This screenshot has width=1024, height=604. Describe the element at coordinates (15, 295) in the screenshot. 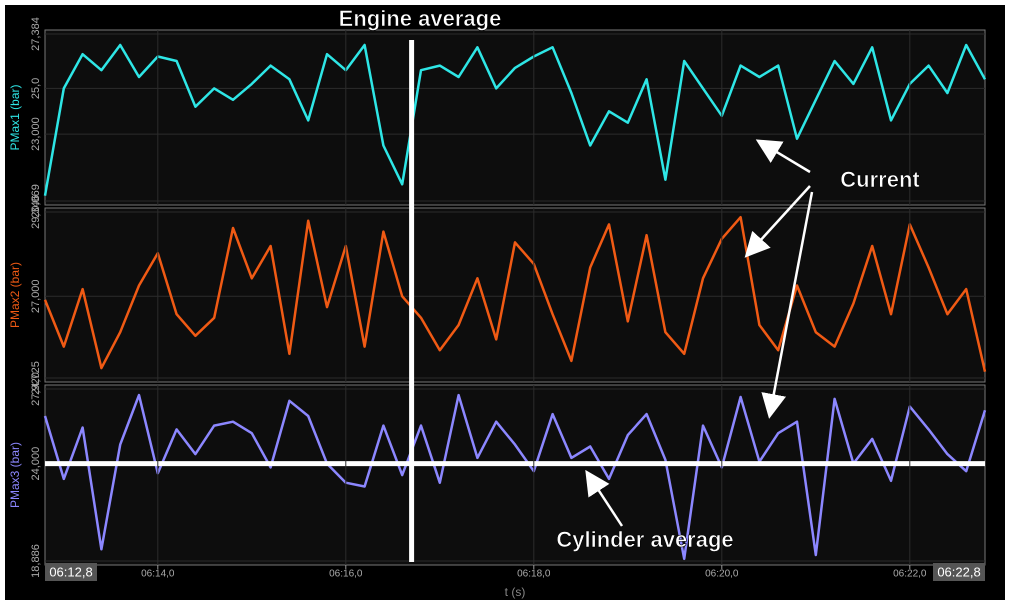

I see `y-axis-label: PMax2 (bar)` at that location.